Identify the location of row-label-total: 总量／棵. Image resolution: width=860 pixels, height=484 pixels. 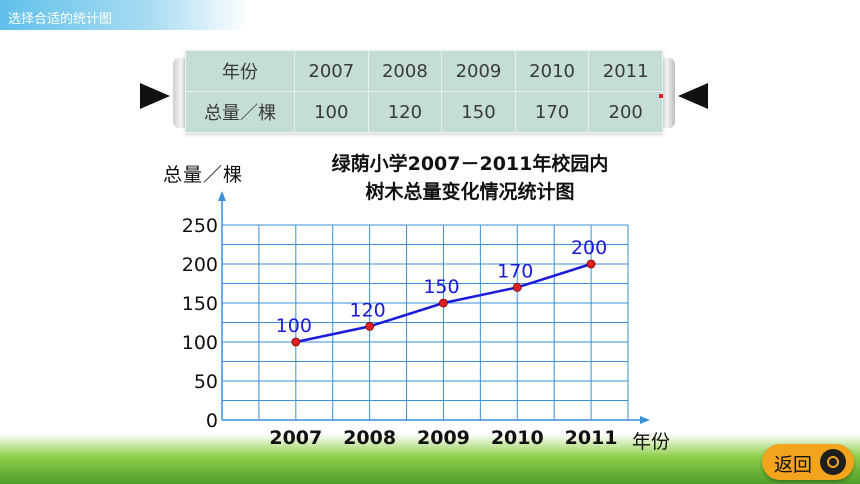
(240, 112).